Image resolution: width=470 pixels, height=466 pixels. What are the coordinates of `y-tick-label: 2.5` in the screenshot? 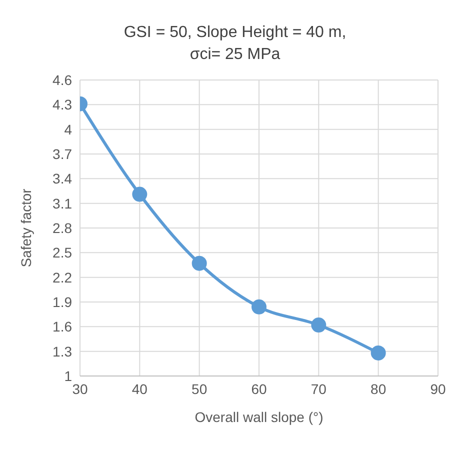 It's located at (62, 252).